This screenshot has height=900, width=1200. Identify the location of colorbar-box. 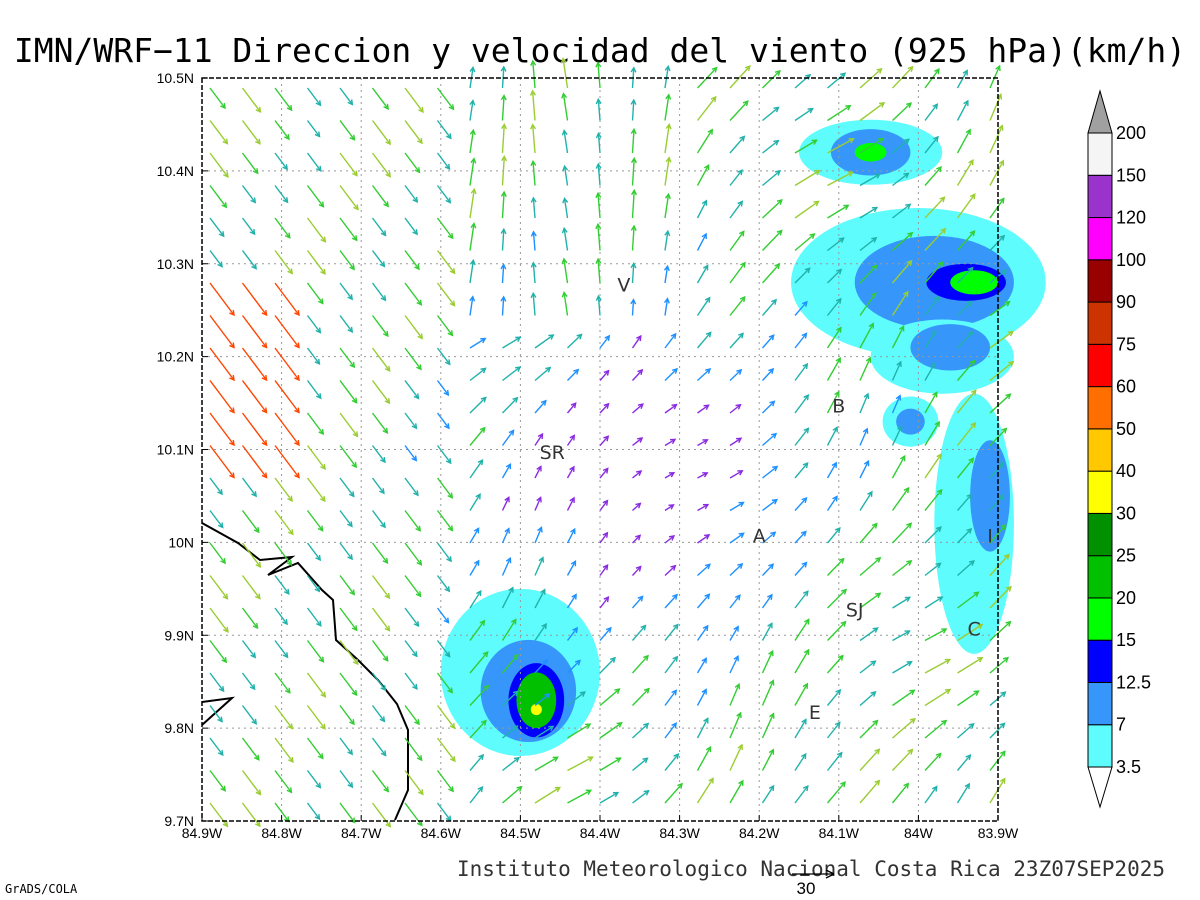
(1100, 703).